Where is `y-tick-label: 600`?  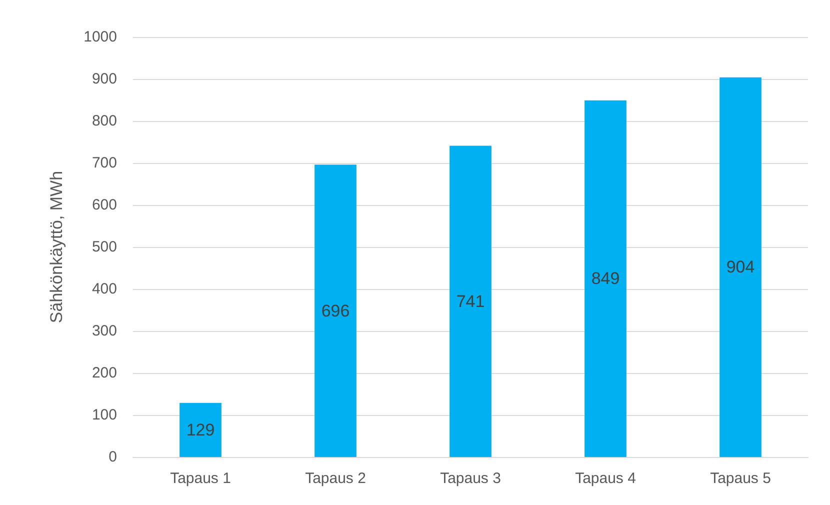 y-tick-label: 600 is located at coordinates (104, 205).